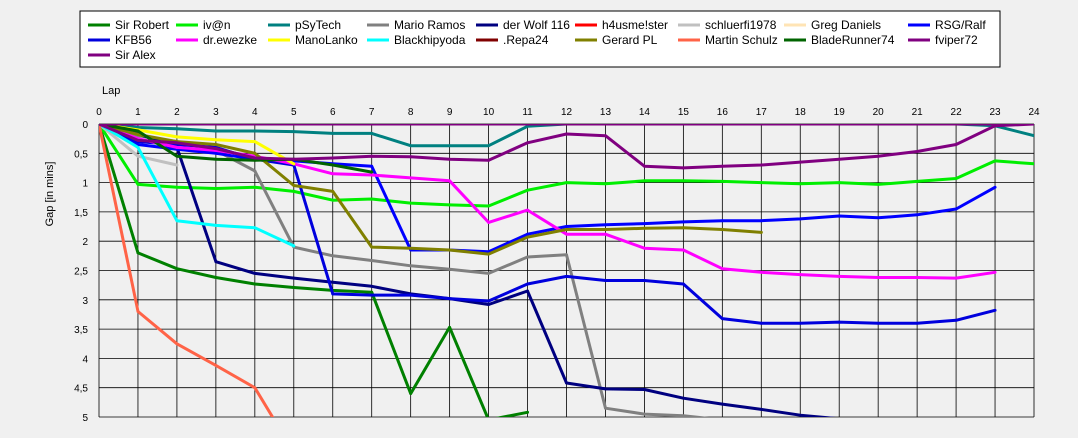 Image resolution: width=1078 pixels, height=438 pixels. I want to click on x-tick-label-13: 13, so click(606, 112).